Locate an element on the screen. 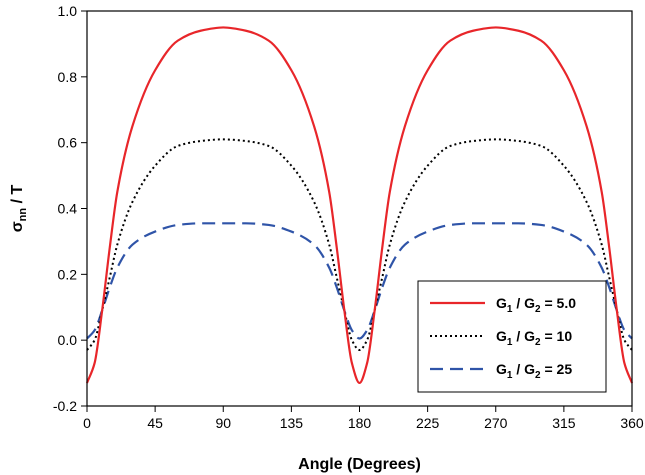  x-tick-label: 270 is located at coordinates (496, 423).